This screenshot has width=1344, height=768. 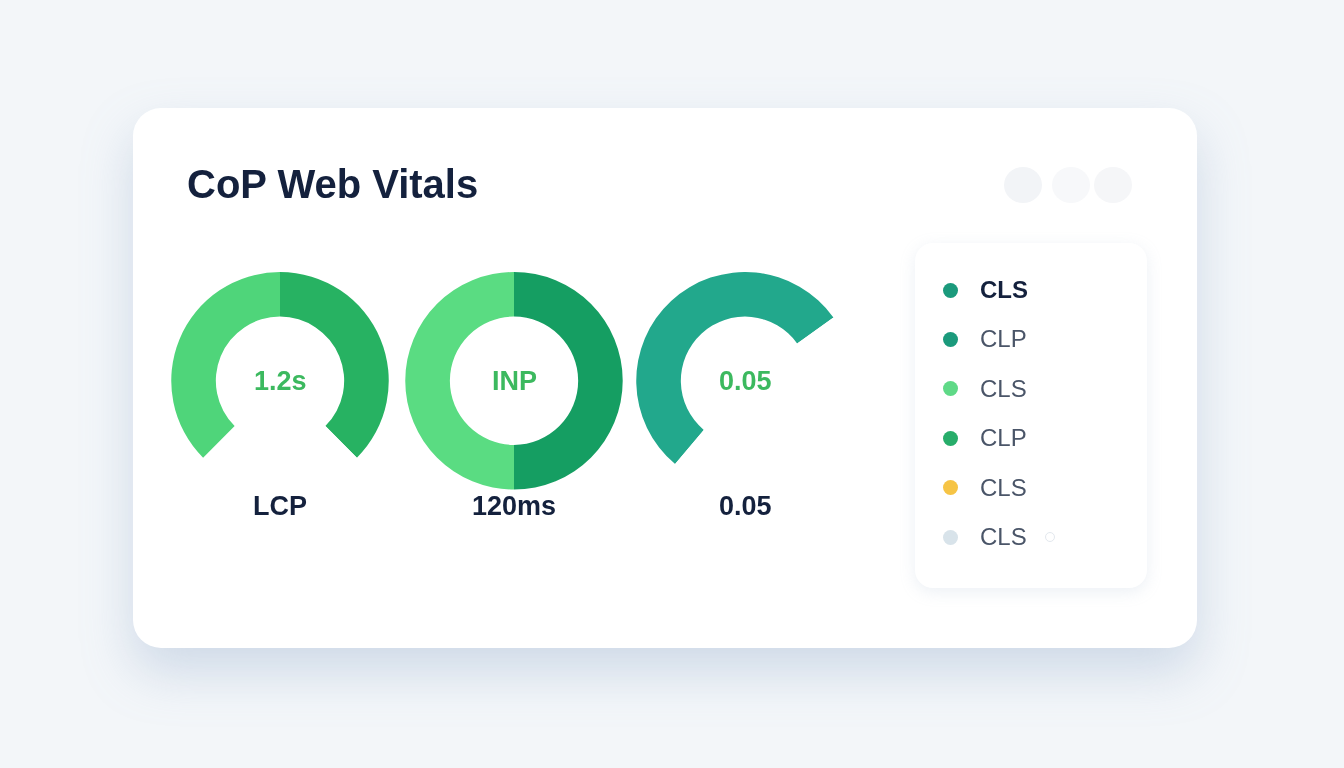 I want to click on chart-title: CoP Web Vitals, so click(x=333, y=184).